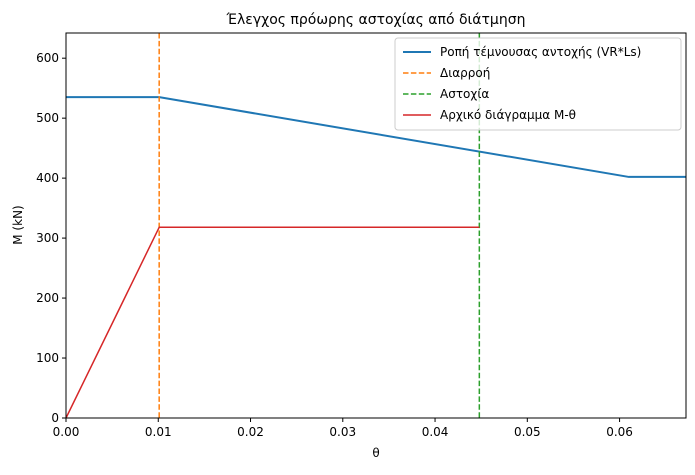  I want to click on legend-box, so click(538, 84).